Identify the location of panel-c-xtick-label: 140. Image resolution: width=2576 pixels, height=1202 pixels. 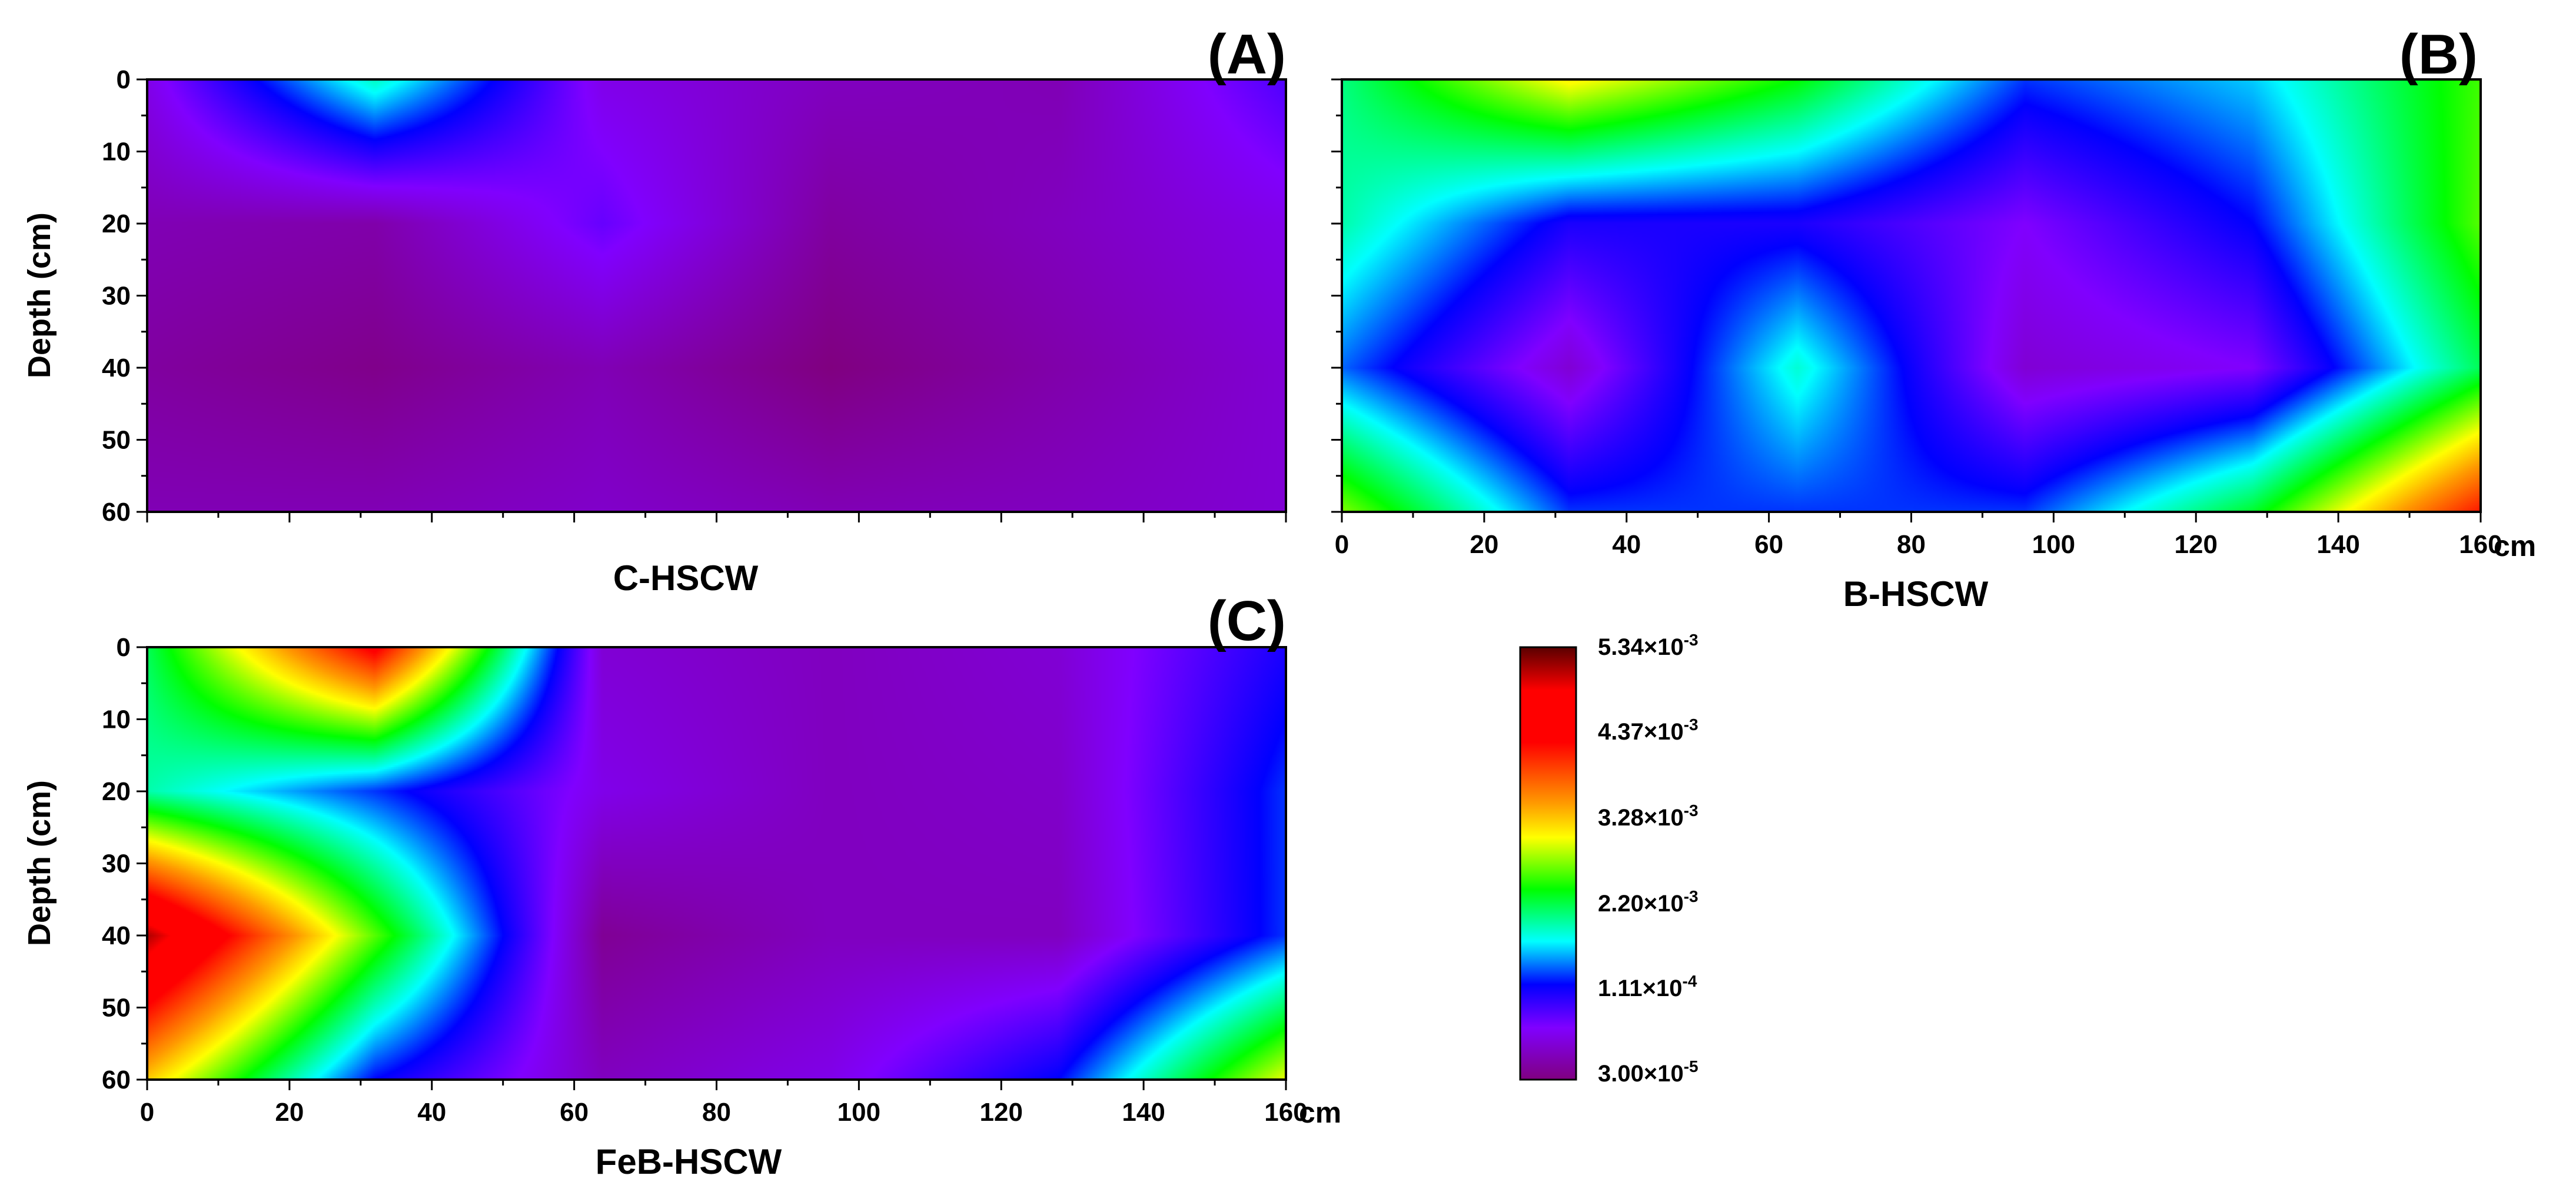
(1143, 1112).